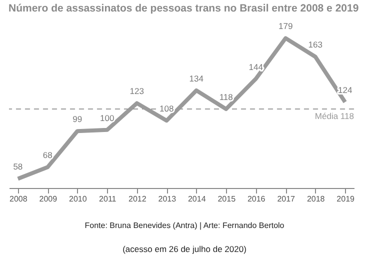 The width and height of the screenshot is (369, 265). Describe the element at coordinates (285, 26) in the screenshot. I see `data-label: 179` at that location.